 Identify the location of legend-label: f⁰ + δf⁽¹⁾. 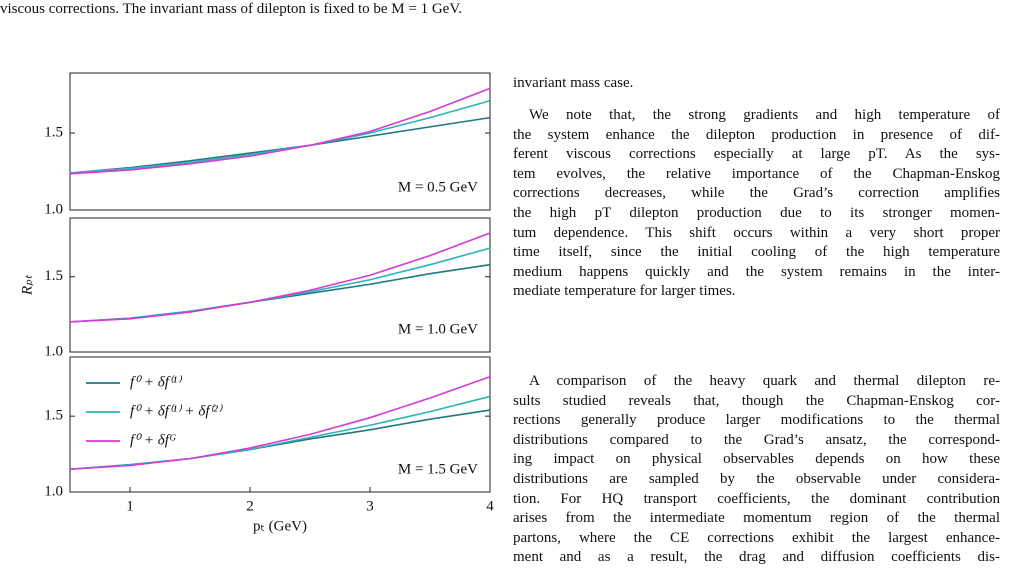
(156, 382).